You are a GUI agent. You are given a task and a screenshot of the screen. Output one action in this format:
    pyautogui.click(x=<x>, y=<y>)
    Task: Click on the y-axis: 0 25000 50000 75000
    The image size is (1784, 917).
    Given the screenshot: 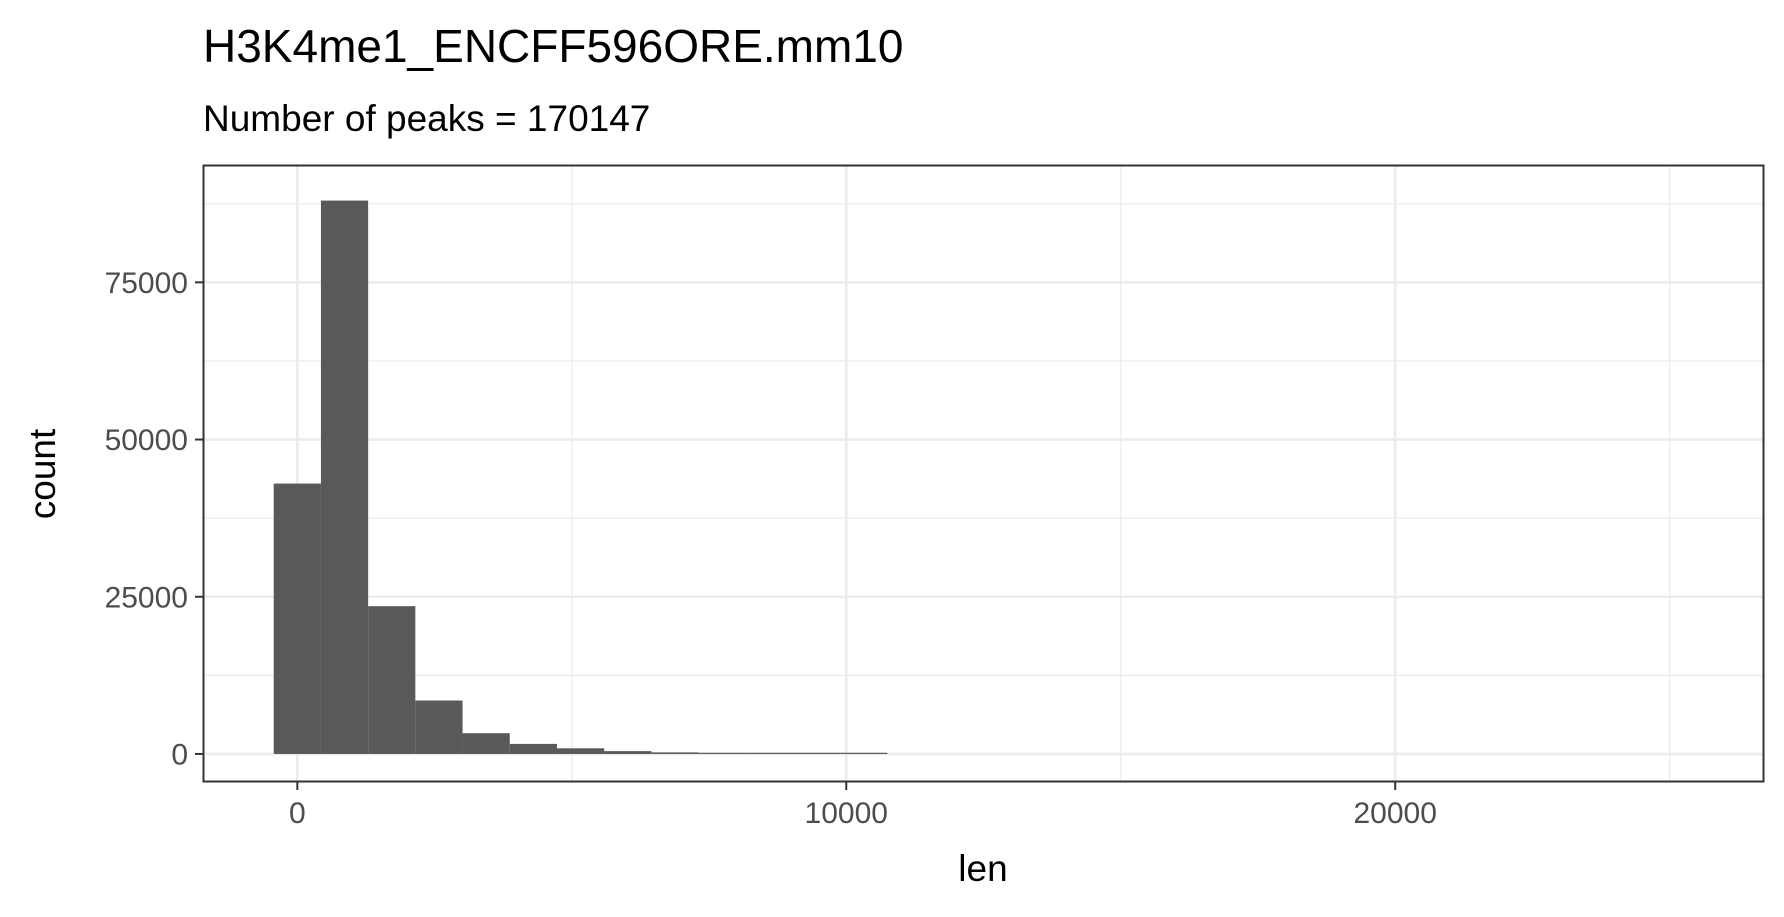 What is the action you would take?
    pyautogui.click(x=154, y=519)
    